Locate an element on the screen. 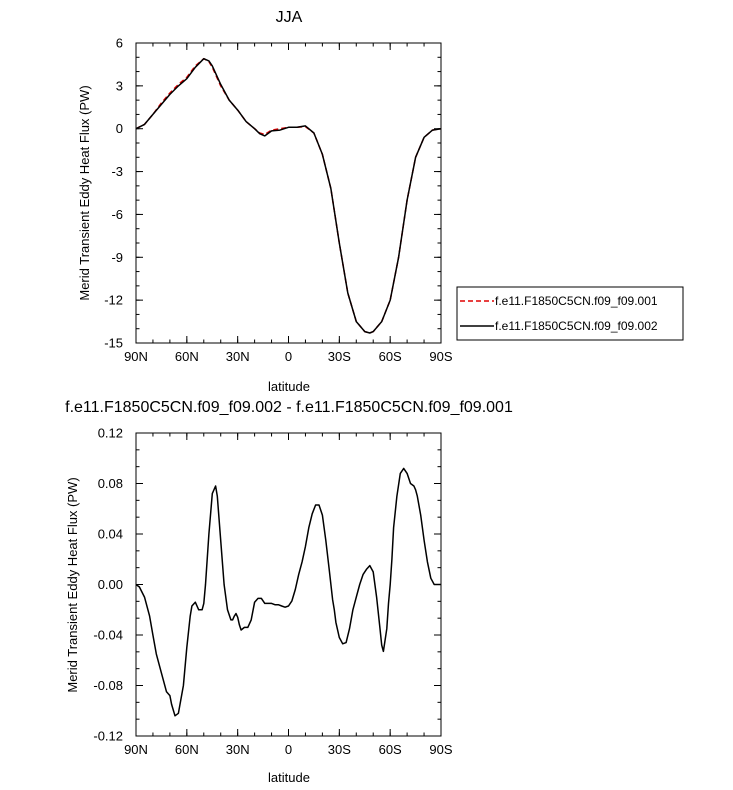  bottom-y-tick-label: 0.08 is located at coordinates (110, 483).